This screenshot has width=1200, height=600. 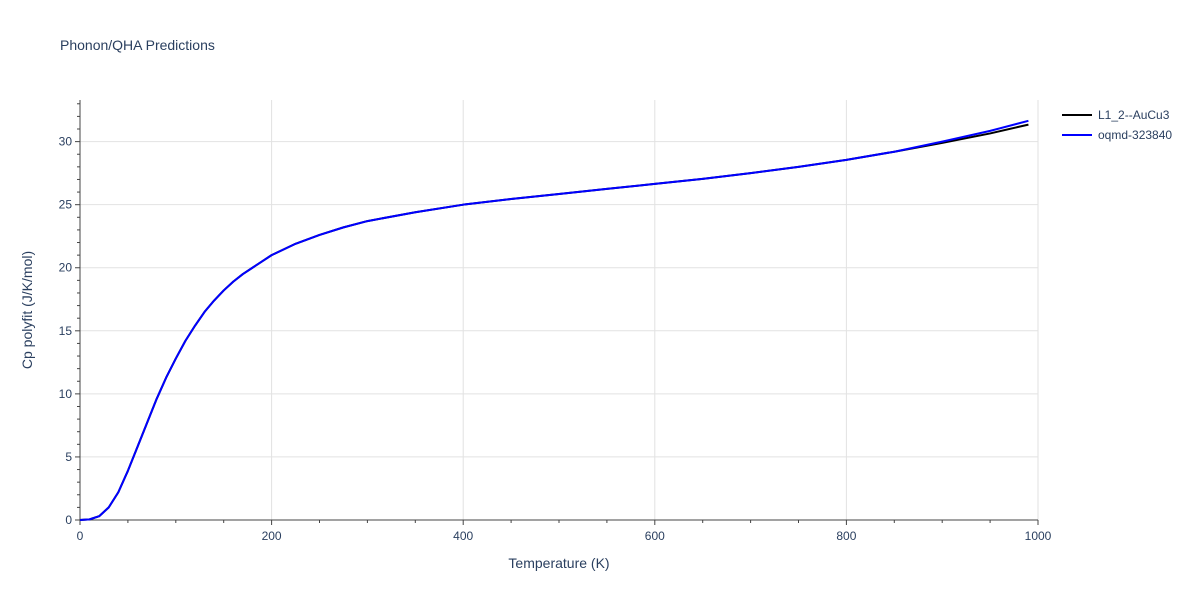 I want to click on x-tick-label: 800, so click(x=846, y=536).